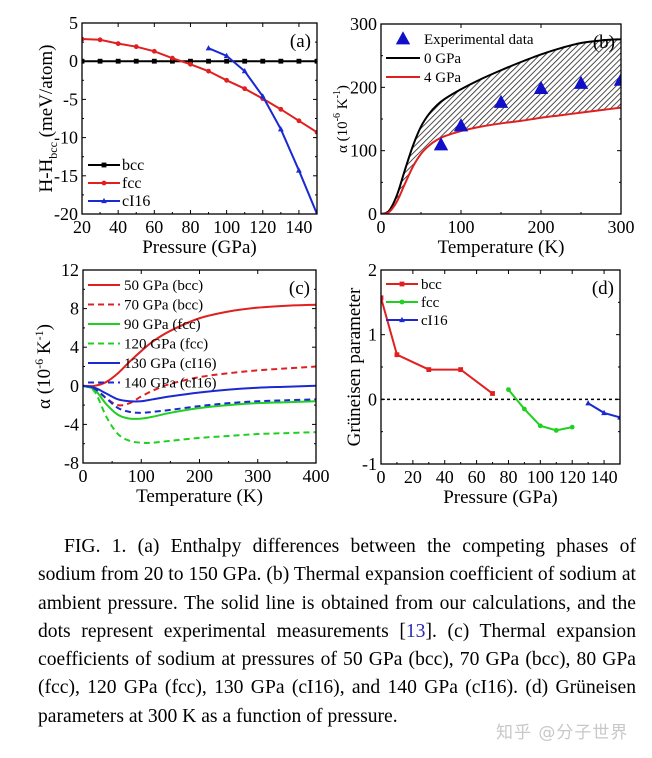  I want to click on panel-label: (a), so click(300, 41).